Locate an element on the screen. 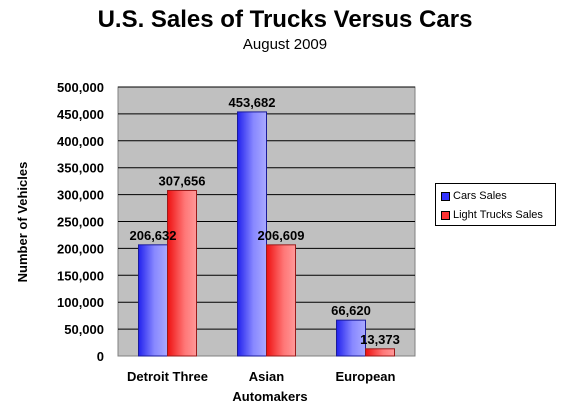 The width and height of the screenshot is (570, 411). legend-swatch-cars is located at coordinates (445, 196).